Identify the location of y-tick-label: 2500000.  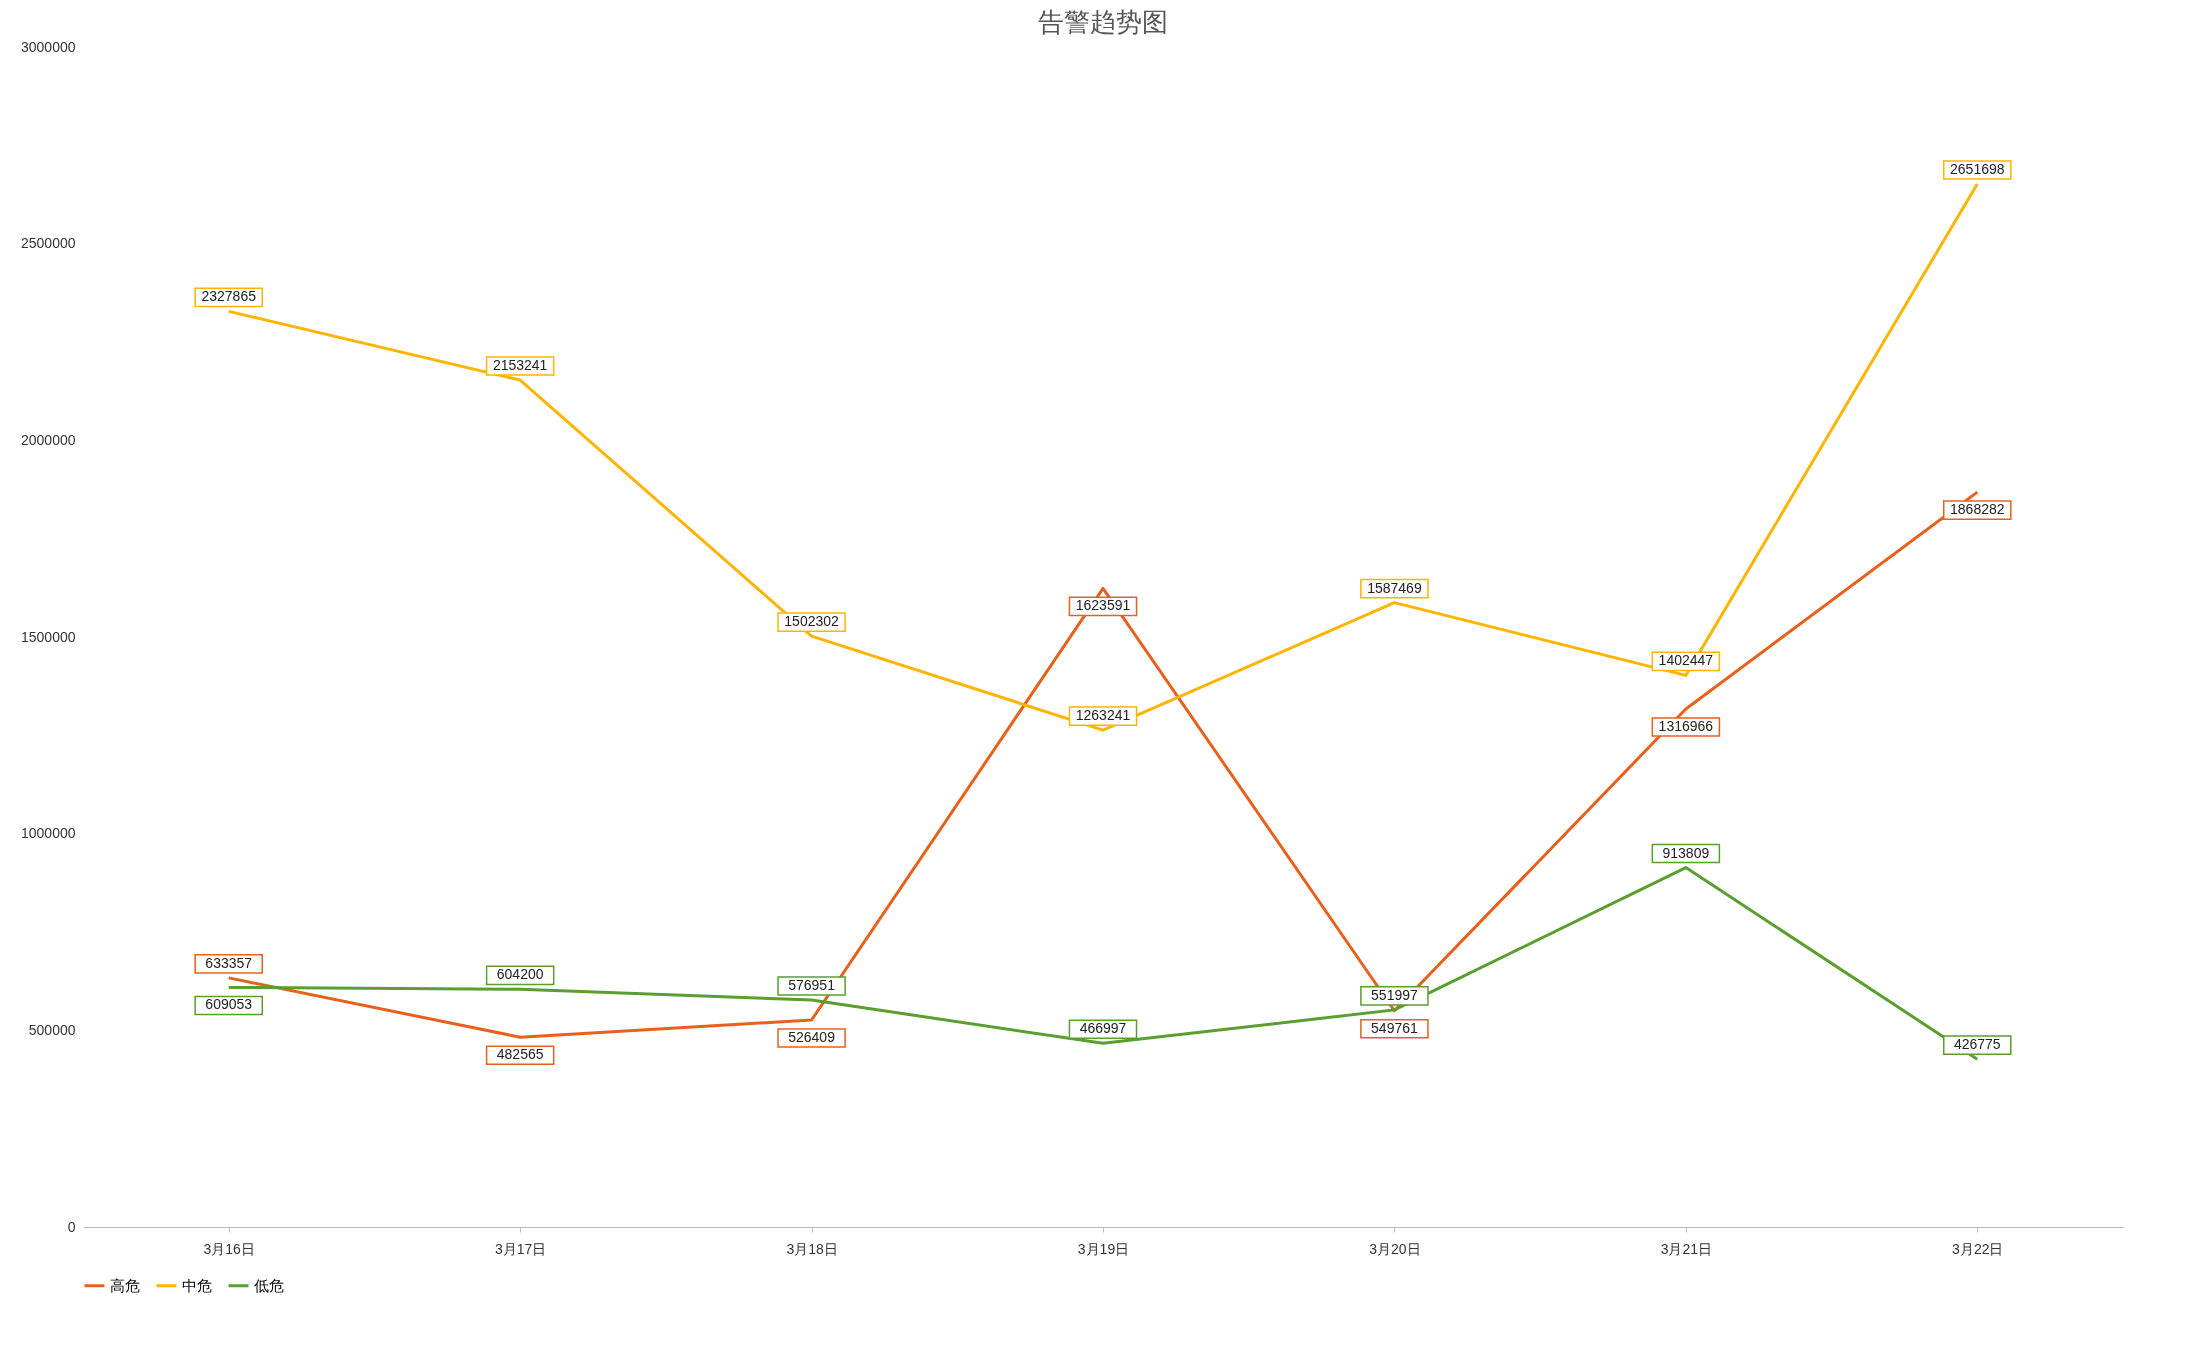
(48, 243).